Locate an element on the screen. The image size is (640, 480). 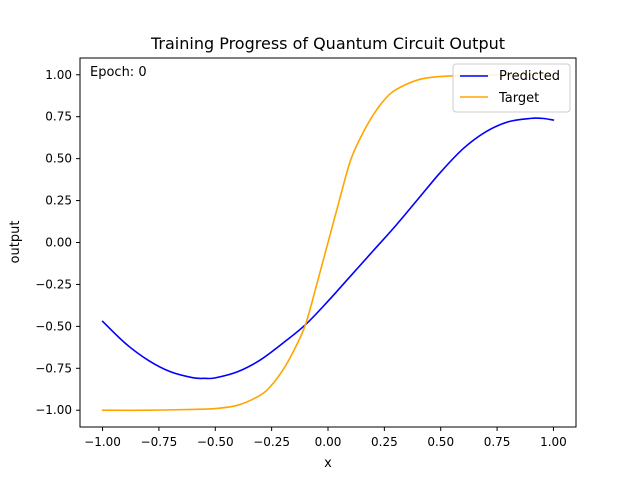
y-tick-label: −1.00 is located at coordinates (53, 410).